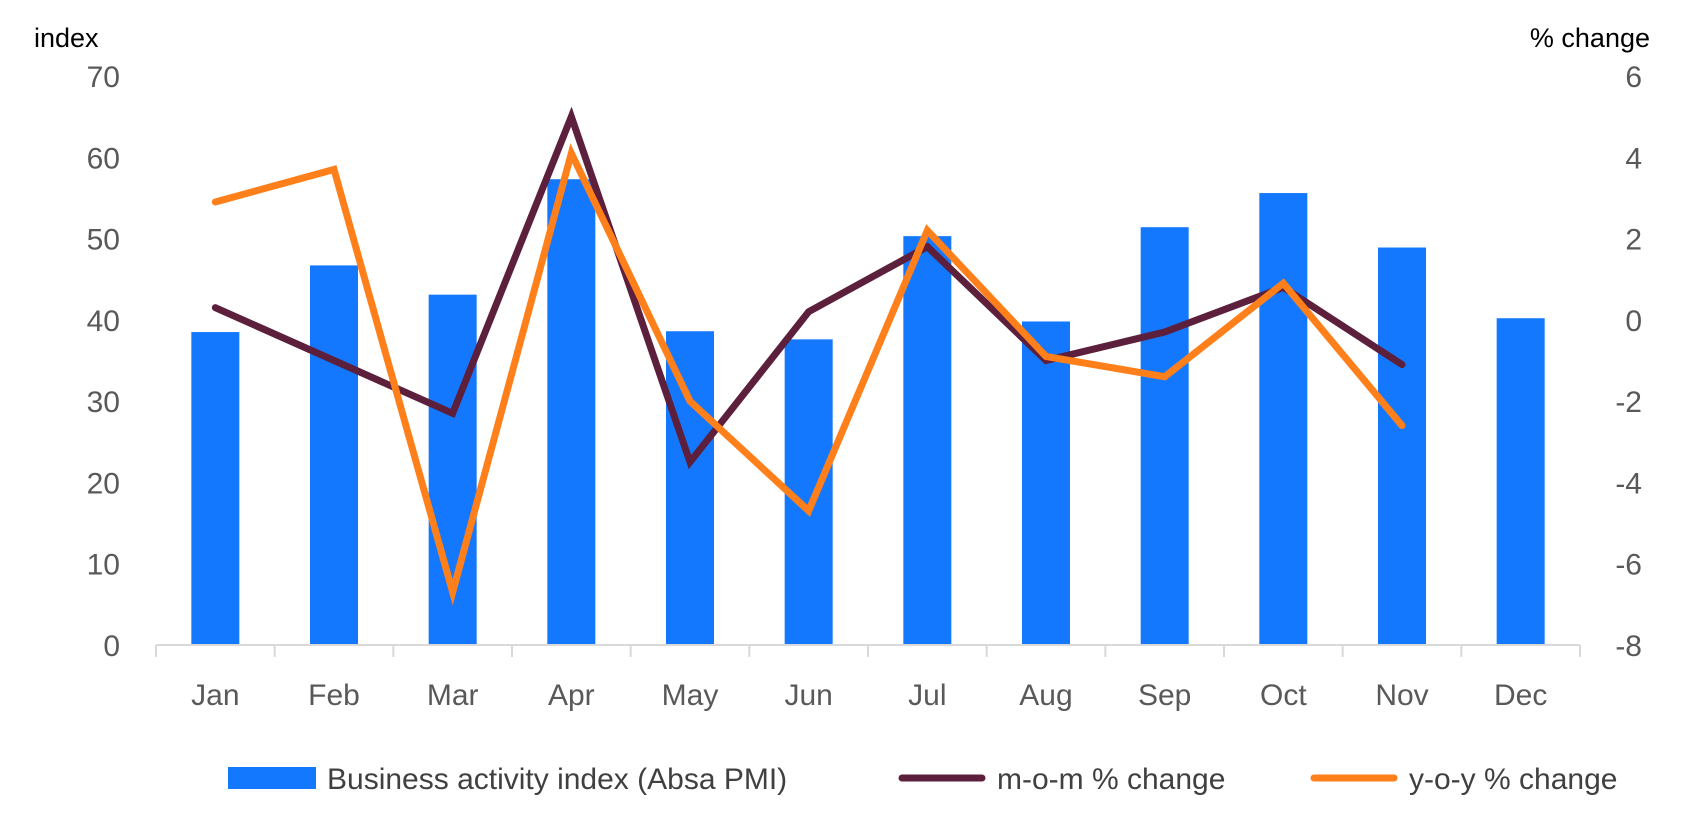 The height and width of the screenshot is (822, 1702). I want to click on left-y-tick-label: 10, so click(103, 565).